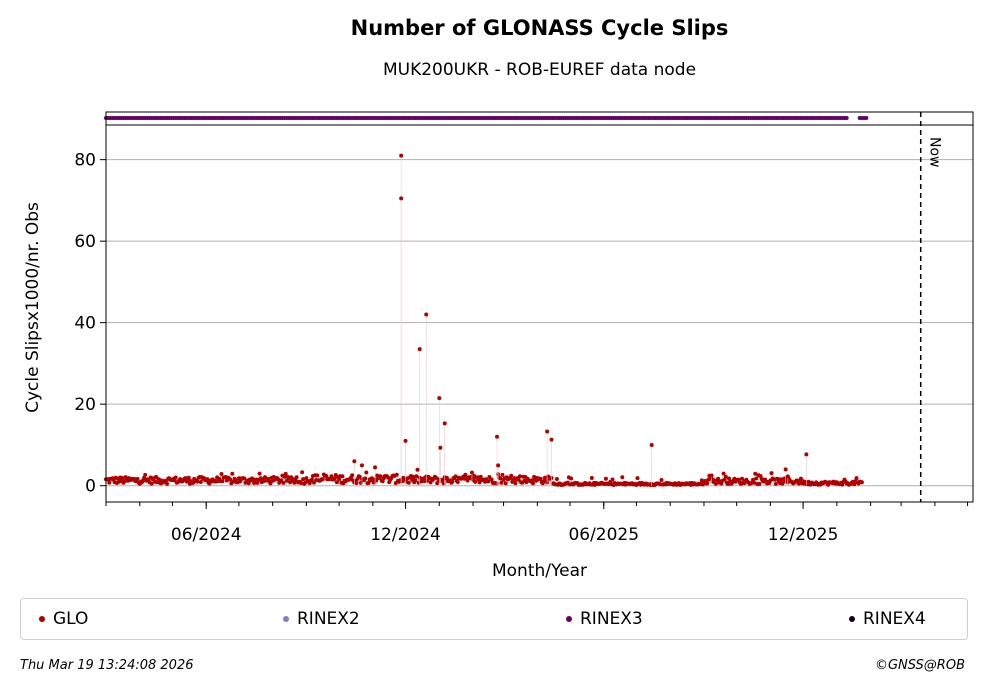 This screenshot has height=699, width=993. What do you see at coordinates (85, 405) in the screenshot?
I see `y-tick-label-20: 20` at bounding box center [85, 405].